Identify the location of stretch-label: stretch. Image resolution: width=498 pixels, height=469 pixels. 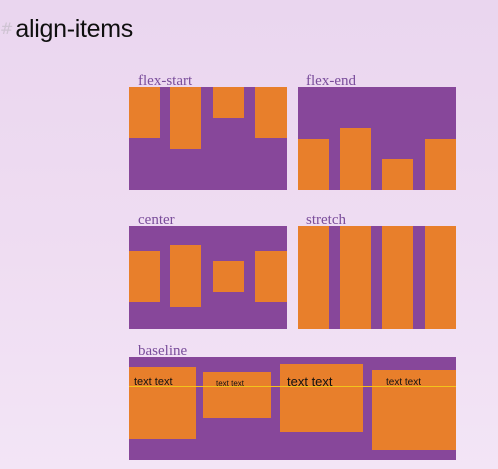
(326, 220).